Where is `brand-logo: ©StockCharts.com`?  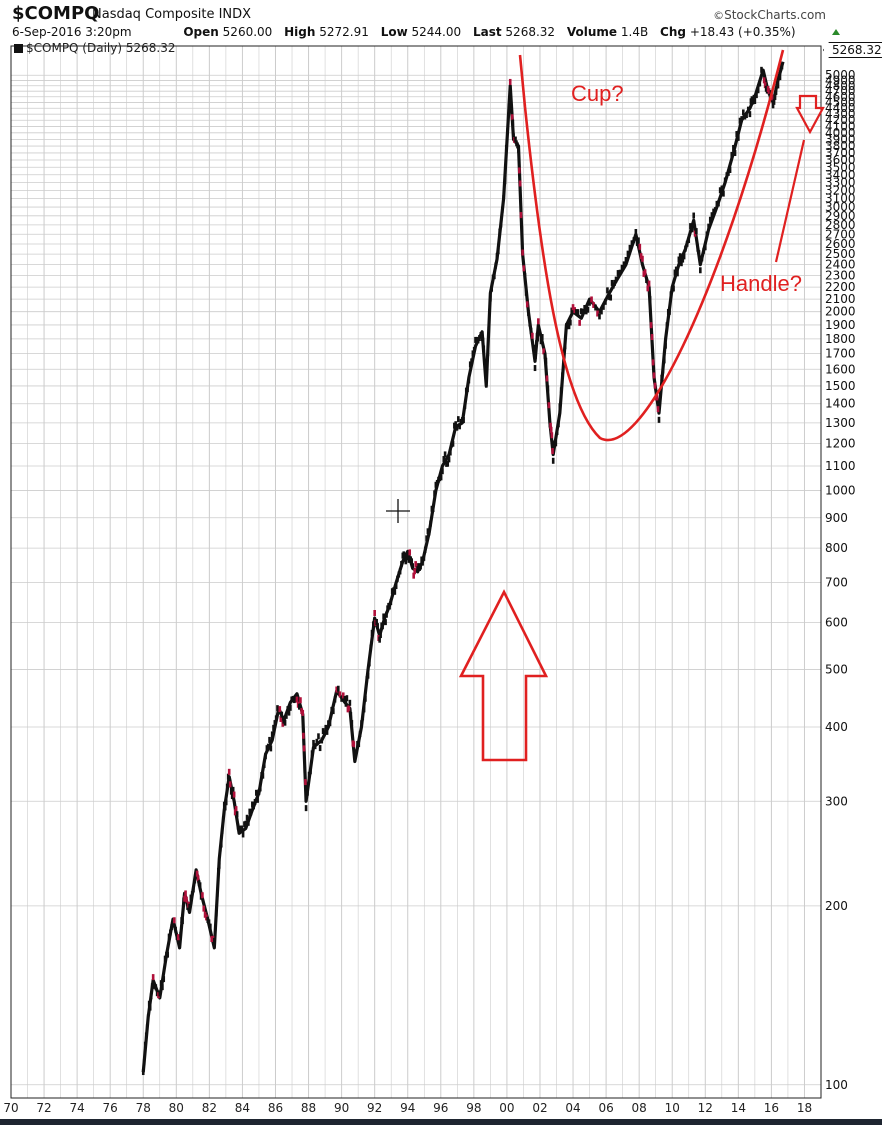 brand-logo: ©StockCharts.com is located at coordinates (769, 15).